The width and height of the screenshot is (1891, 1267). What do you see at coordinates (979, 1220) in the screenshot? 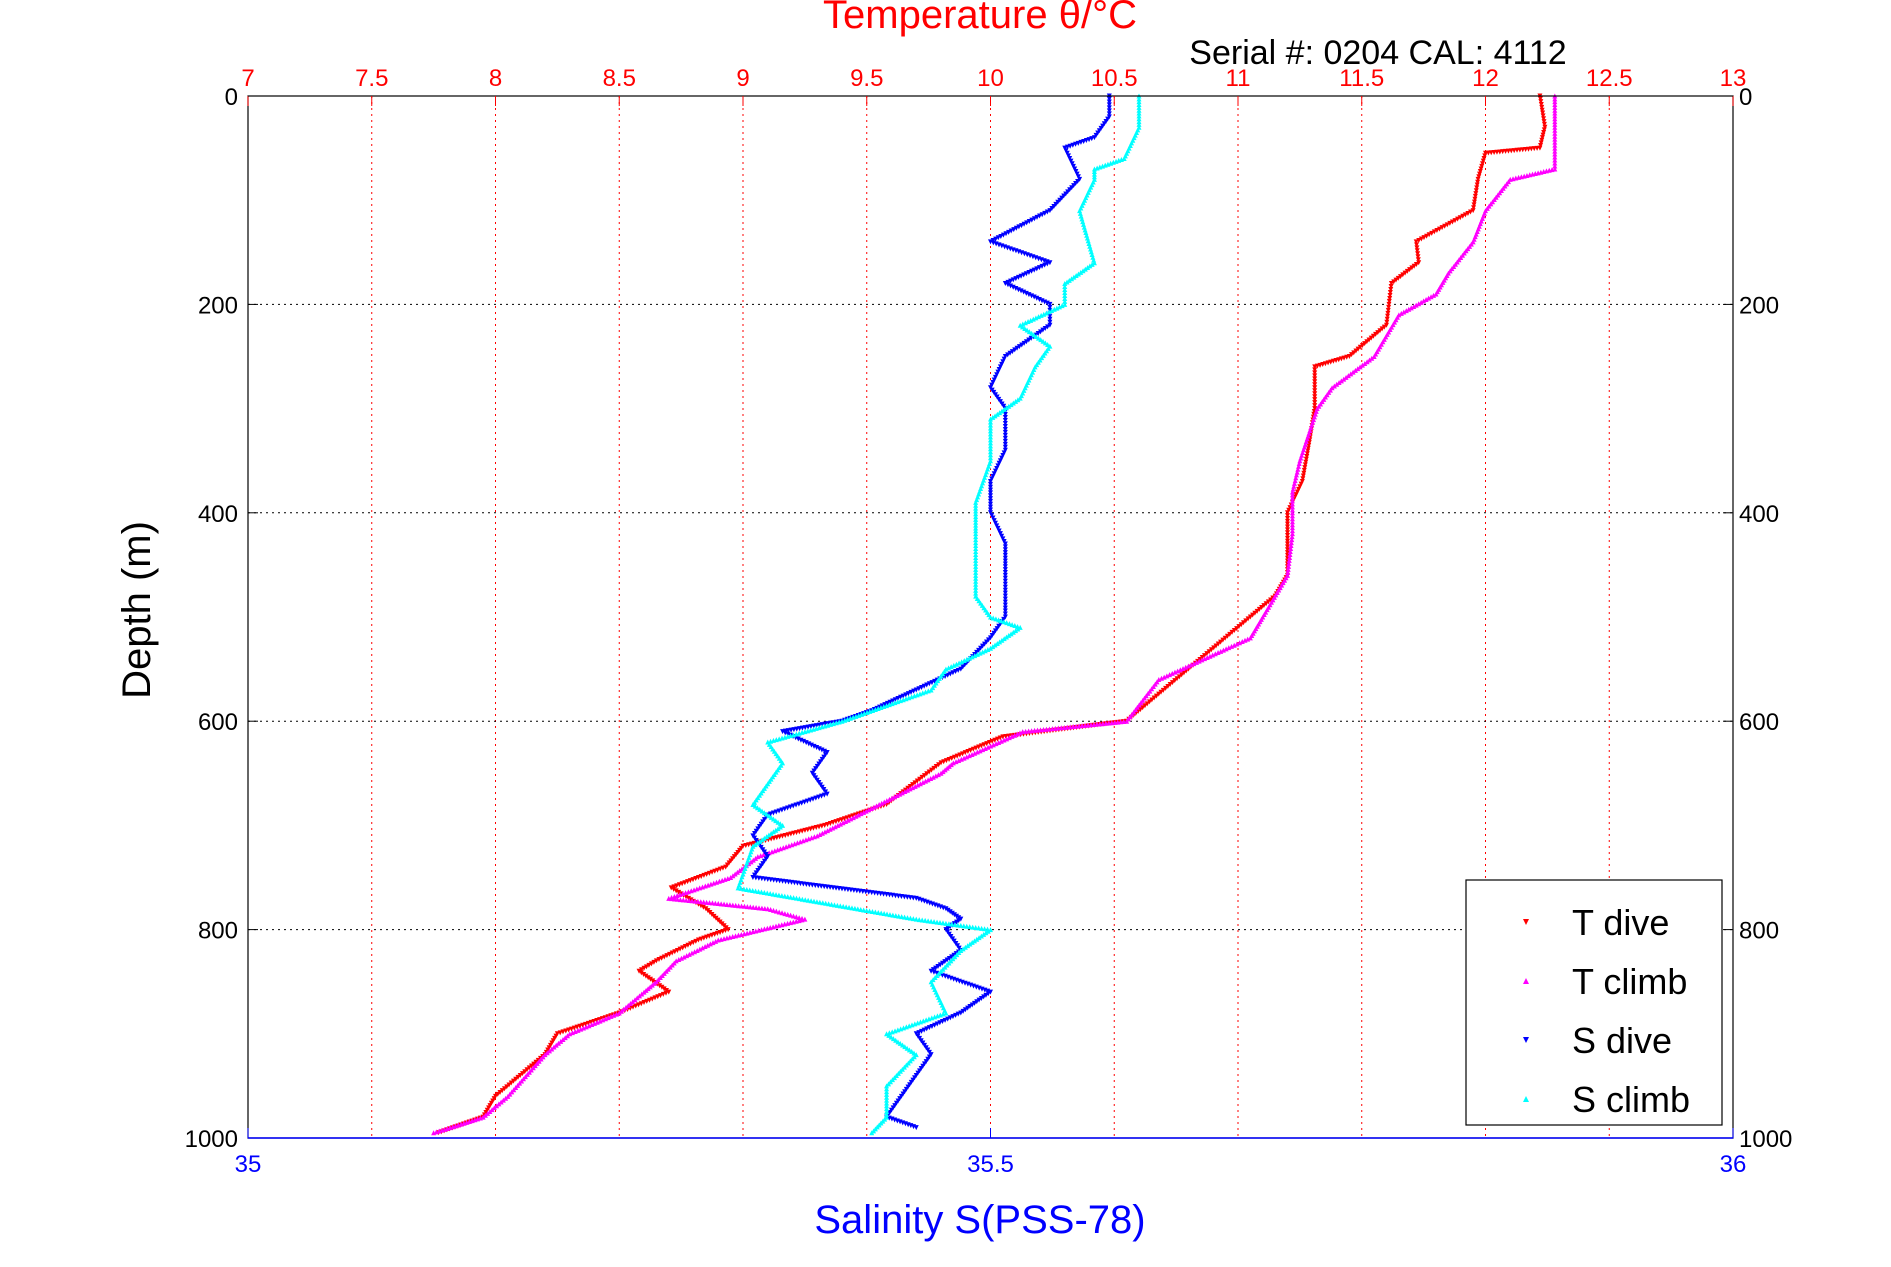
I see `x-axis-label-salinity: Salinity S(PSS-78)` at bounding box center [979, 1220].